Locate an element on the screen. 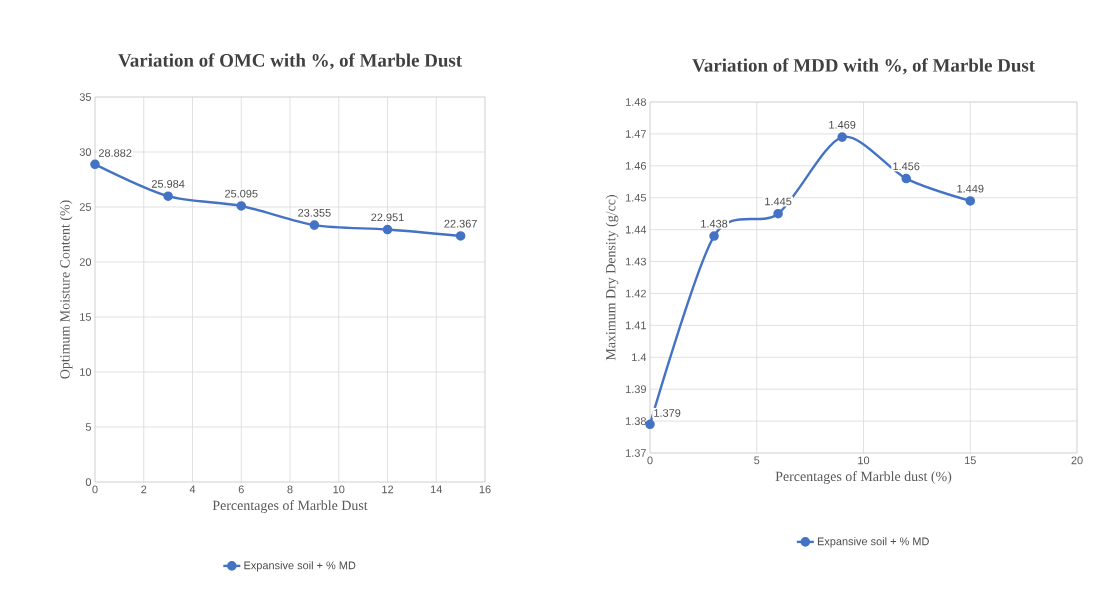 This screenshot has width=1114, height=602. x-tick-label: 16 is located at coordinates (485, 489).